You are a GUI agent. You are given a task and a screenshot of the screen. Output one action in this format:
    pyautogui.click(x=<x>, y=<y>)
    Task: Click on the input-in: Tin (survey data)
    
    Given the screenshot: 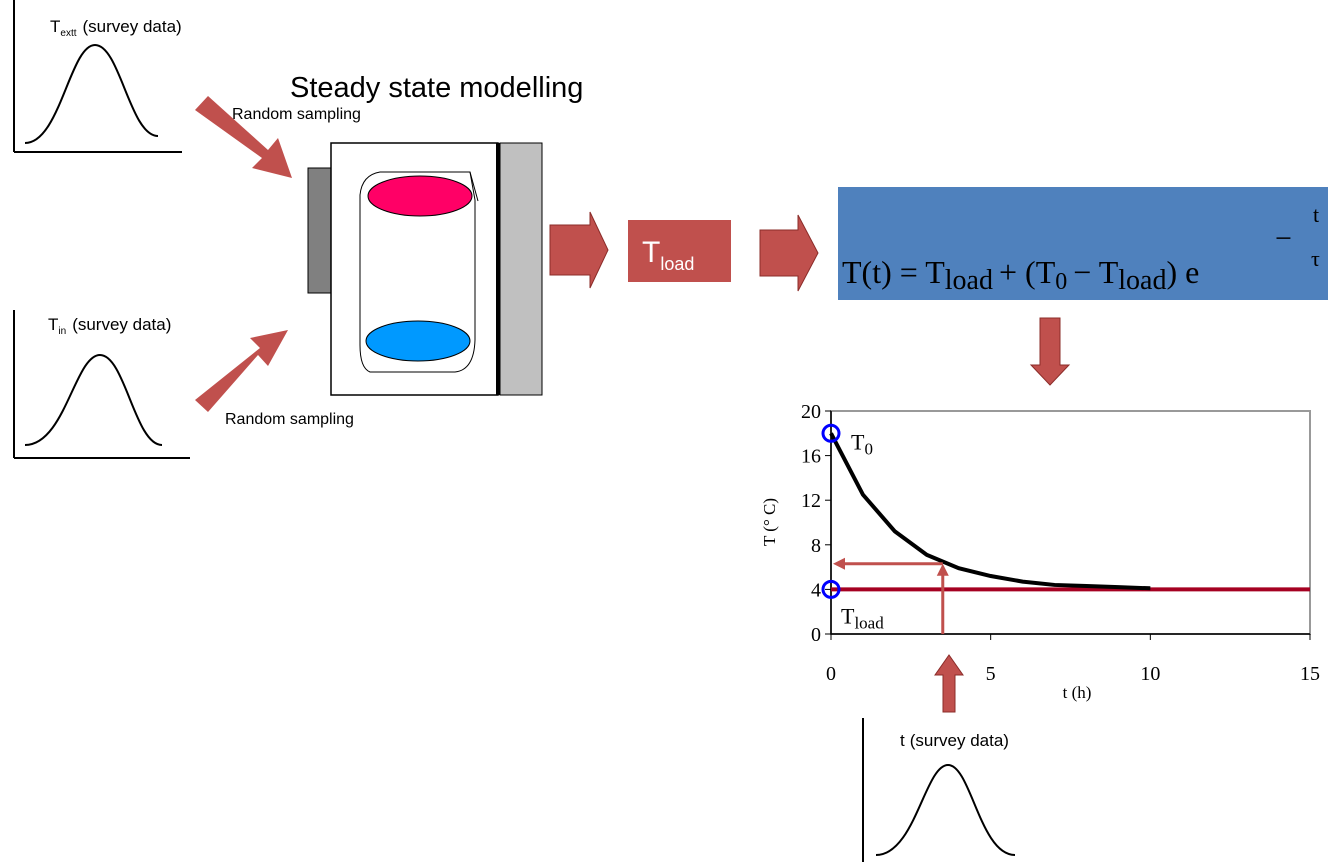 What is the action you would take?
    pyautogui.click(x=101, y=384)
    